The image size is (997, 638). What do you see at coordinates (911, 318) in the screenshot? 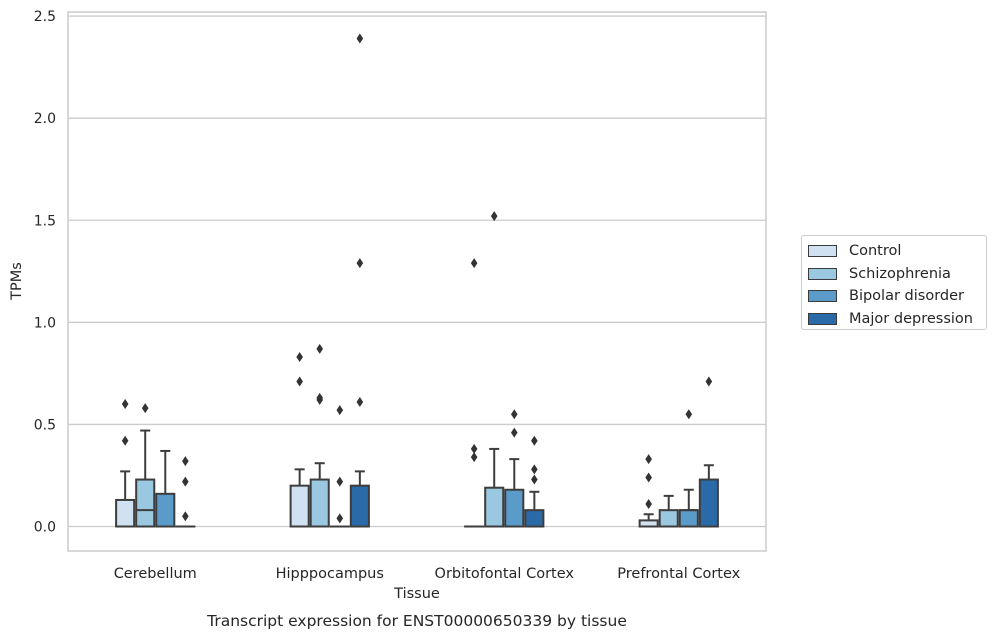
I see `legend-label-major-depression: Major depression` at bounding box center [911, 318].